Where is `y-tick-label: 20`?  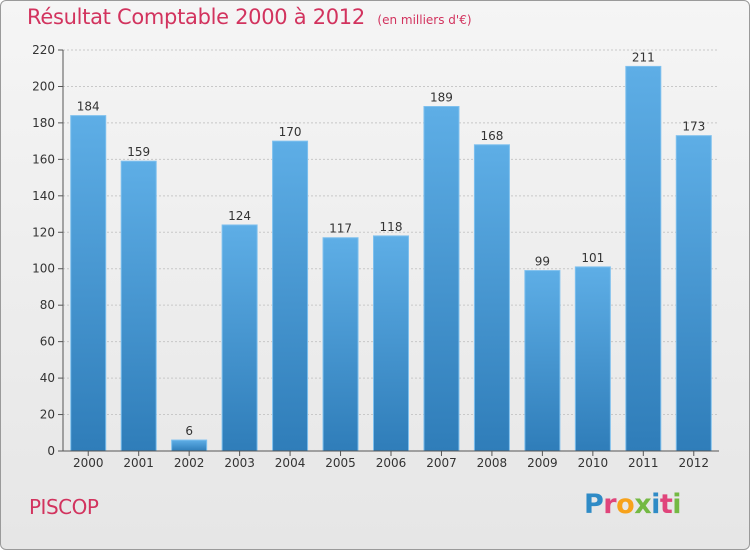
y-tick-label: 20 is located at coordinates (47, 415).